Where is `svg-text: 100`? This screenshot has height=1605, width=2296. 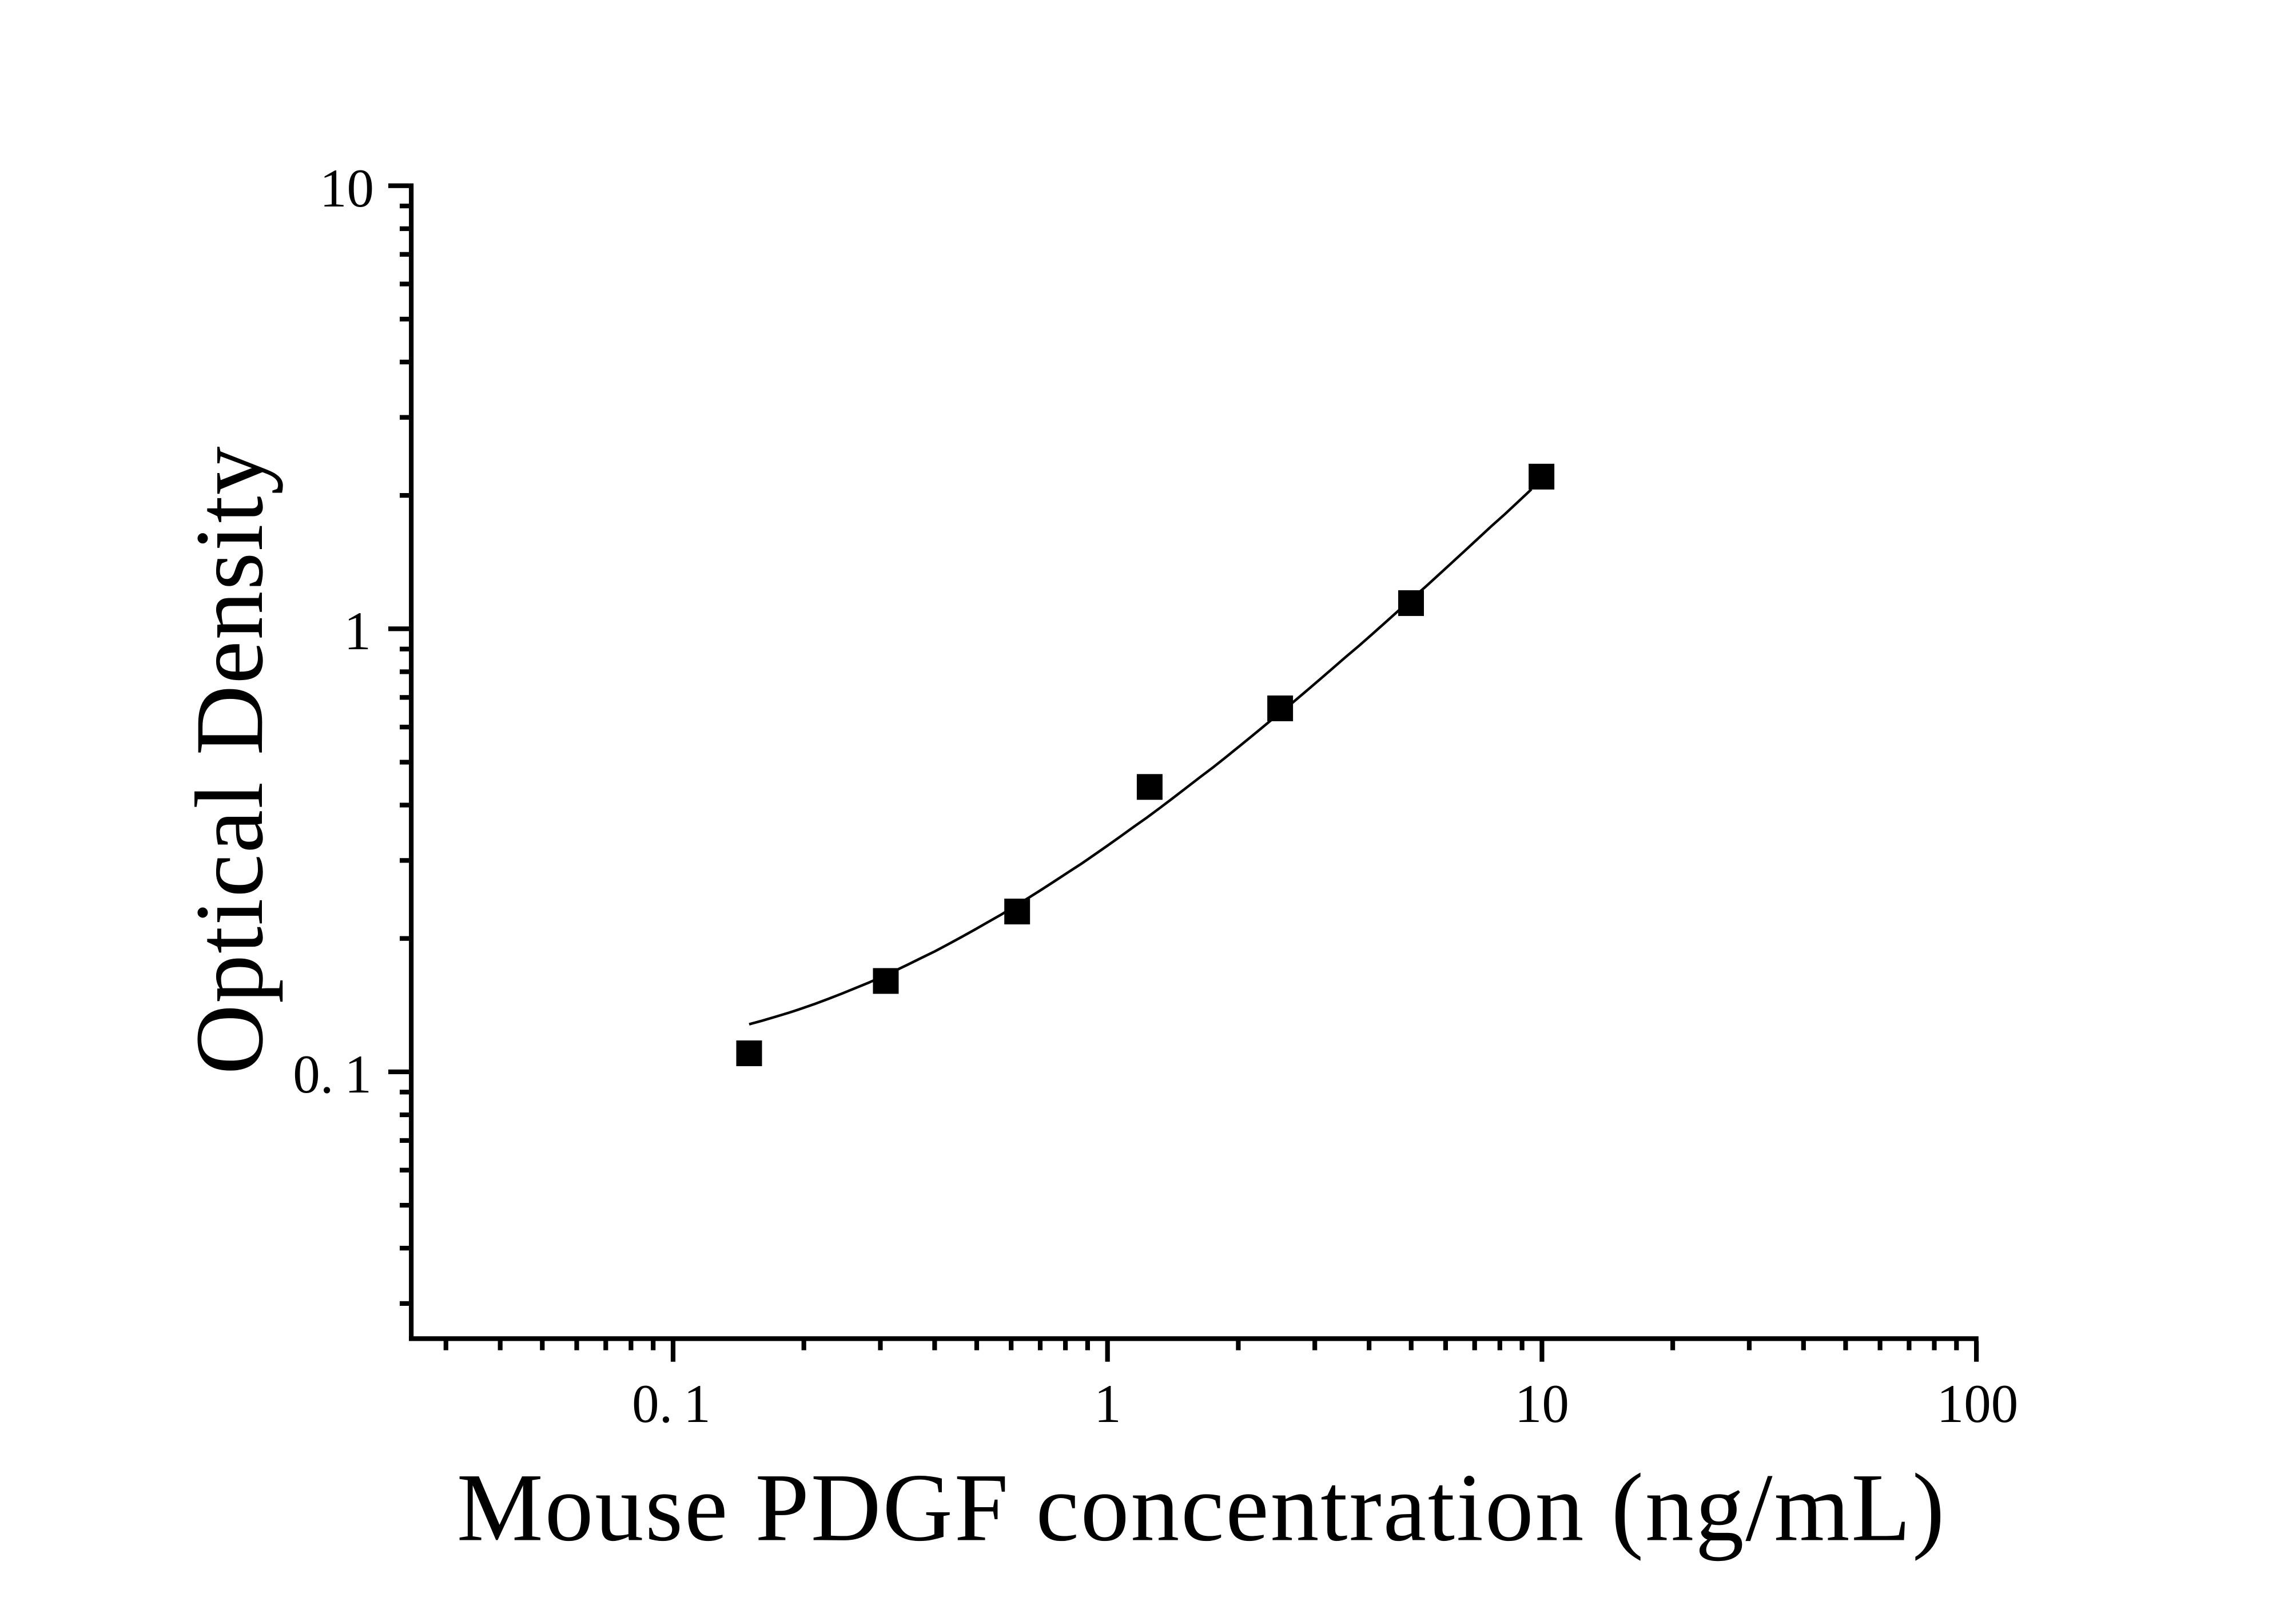 svg-text: 100 is located at coordinates (1978, 1403).